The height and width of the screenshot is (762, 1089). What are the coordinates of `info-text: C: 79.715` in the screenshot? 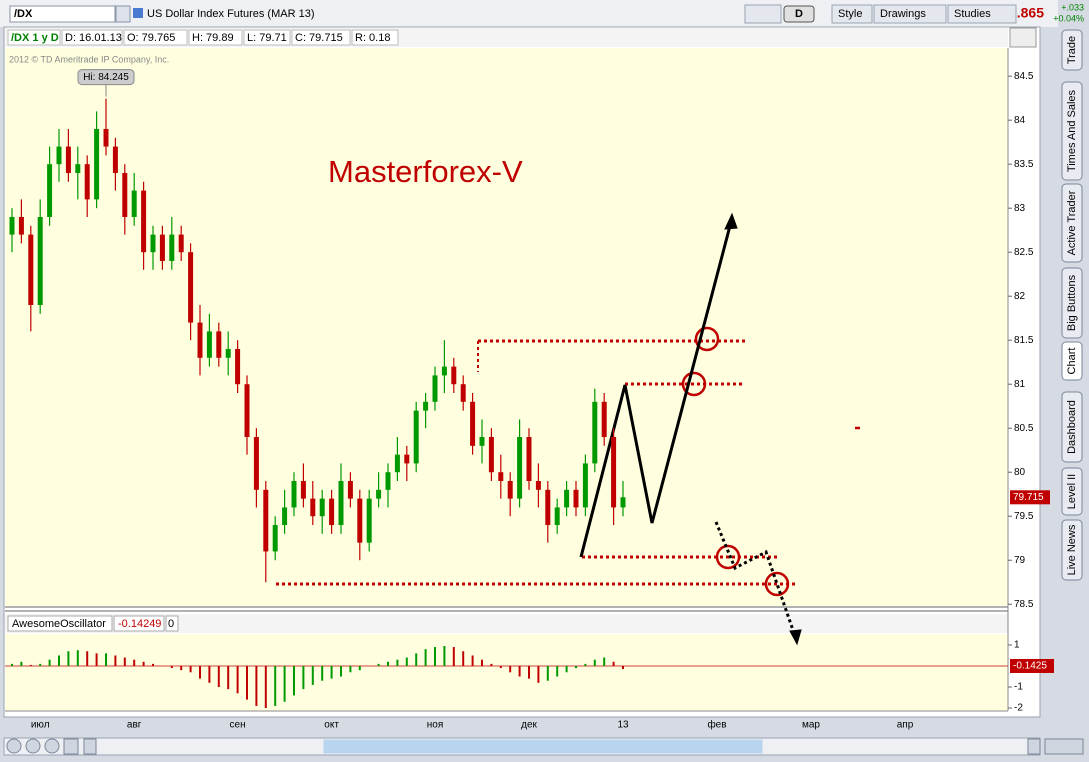 It's located at (319, 38).